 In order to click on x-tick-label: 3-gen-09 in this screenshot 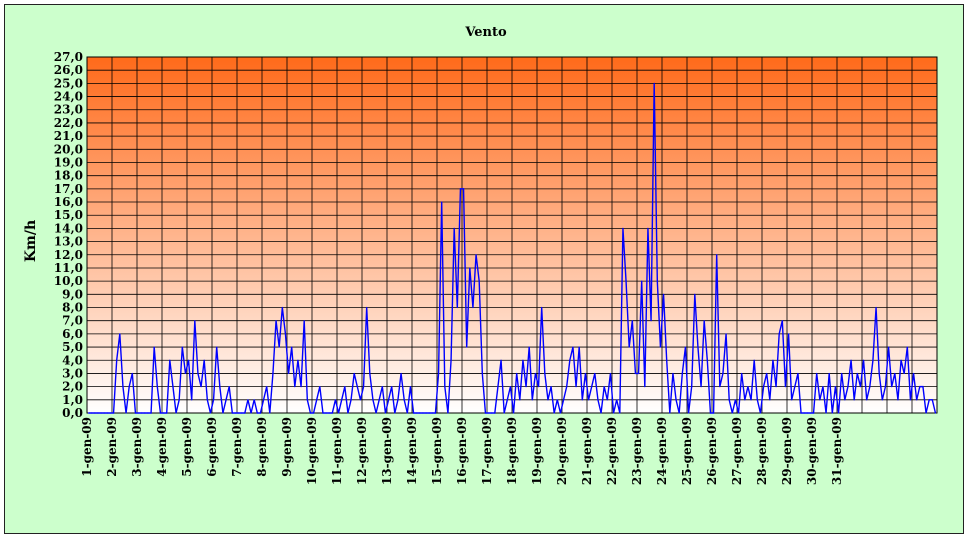, I will do `click(137, 447)`.